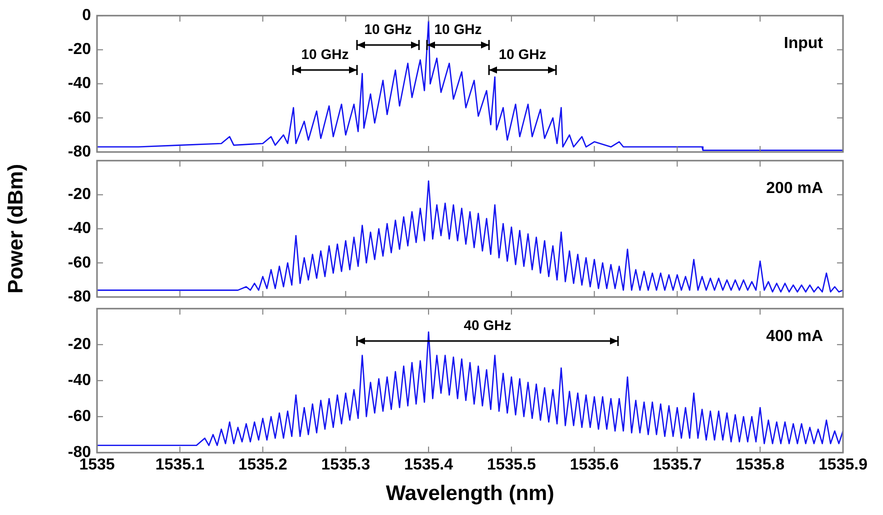 Image resolution: width=883 pixels, height=515 pixels. Describe the element at coordinates (760, 465) in the screenshot. I see `x-tick-label: 1535.8` at that location.